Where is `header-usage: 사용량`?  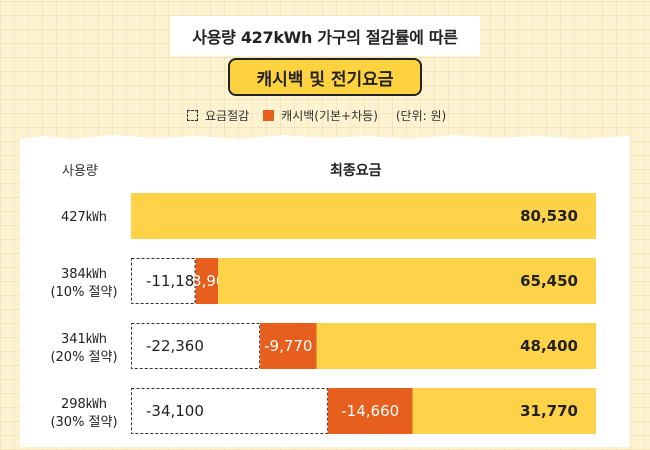 header-usage: 사용량 is located at coordinates (80, 171).